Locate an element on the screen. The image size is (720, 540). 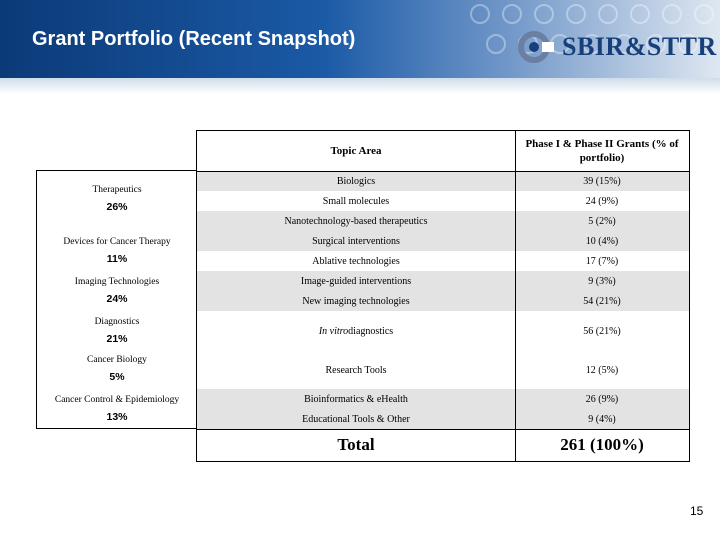
category-pct: 13% is located at coordinates (117, 417).